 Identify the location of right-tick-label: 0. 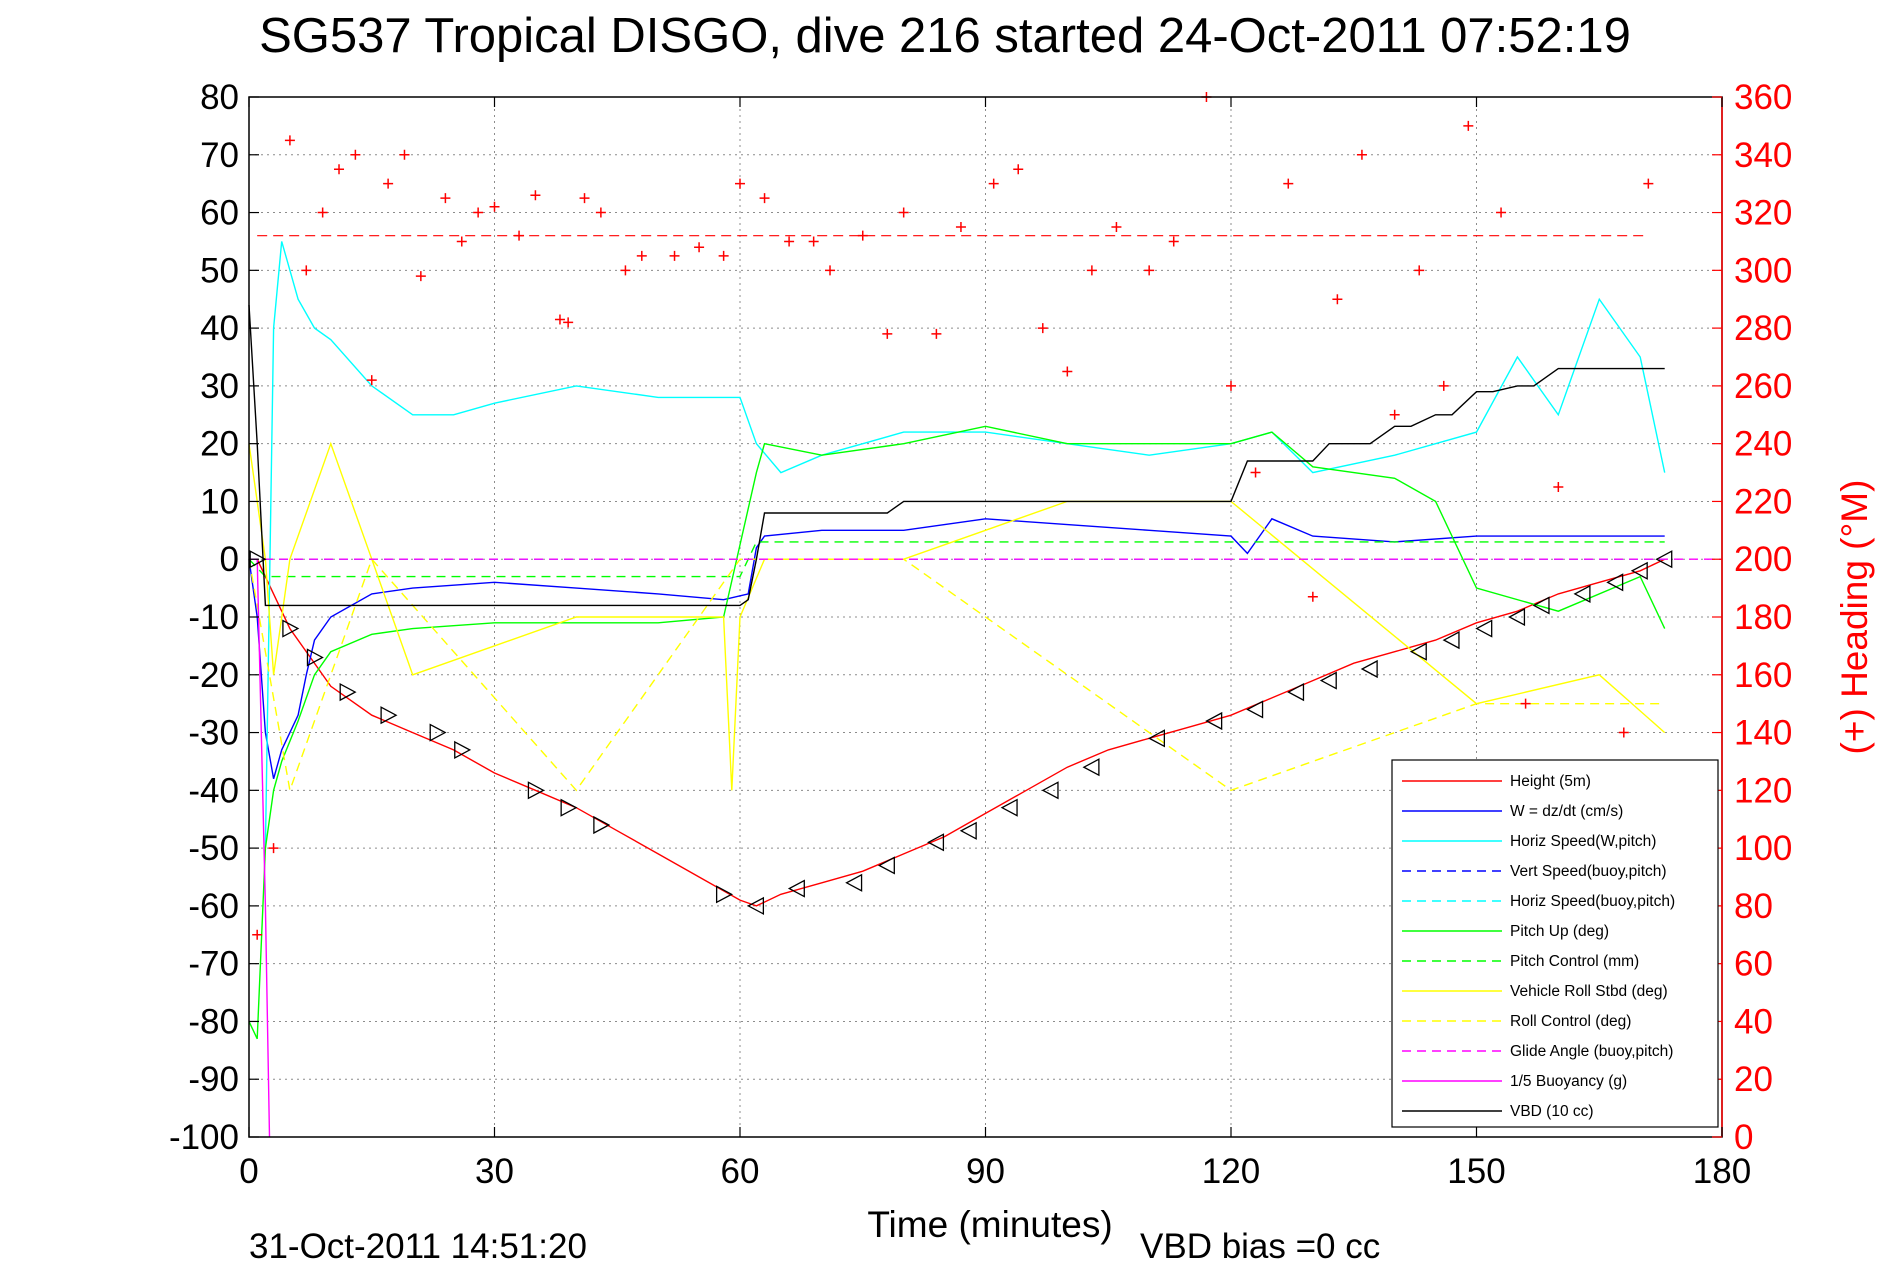
(1743, 1137).